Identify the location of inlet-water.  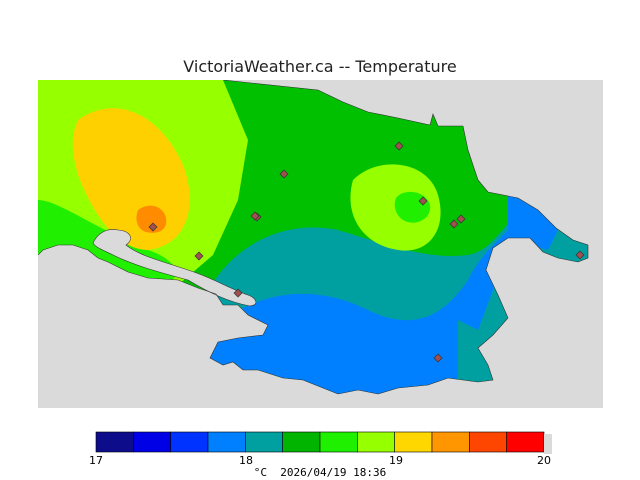
(174, 268).